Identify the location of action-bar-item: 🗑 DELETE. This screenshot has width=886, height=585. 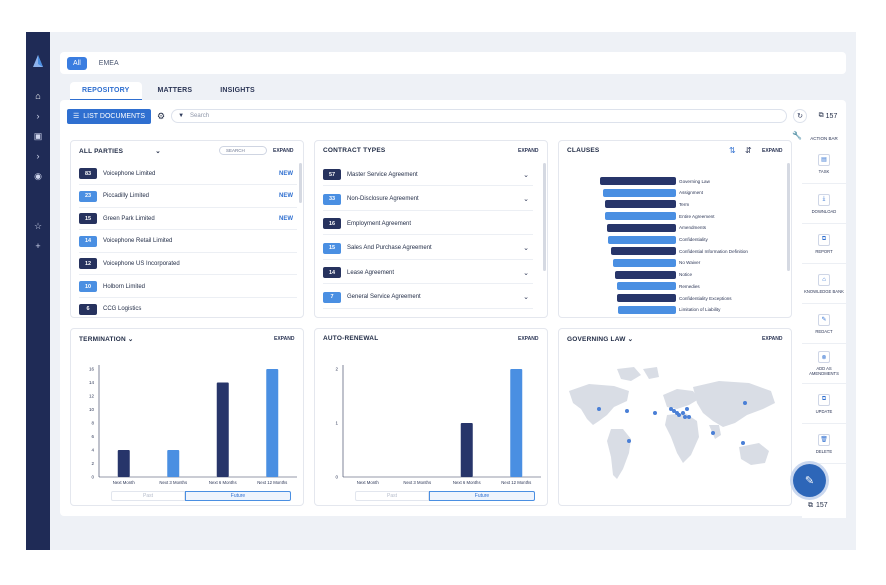
(824, 444).